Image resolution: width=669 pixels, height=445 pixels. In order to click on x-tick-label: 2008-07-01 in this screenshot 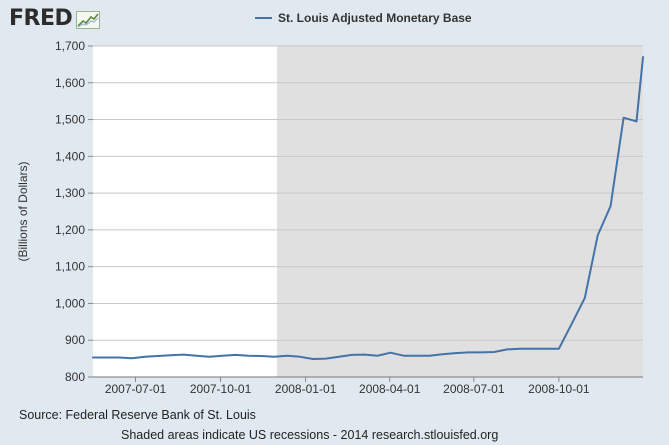, I will do `click(474, 389)`.